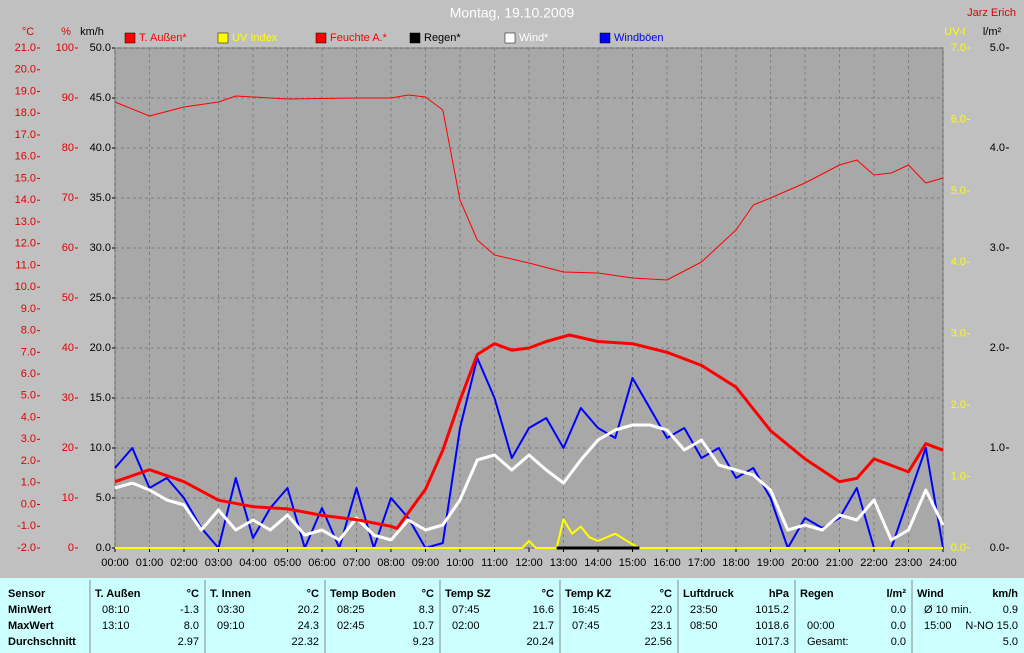 The width and height of the screenshot is (1024, 653). What do you see at coordinates (736, 563) in the screenshot?
I see `x-tick-label: 18:00` at bounding box center [736, 563].